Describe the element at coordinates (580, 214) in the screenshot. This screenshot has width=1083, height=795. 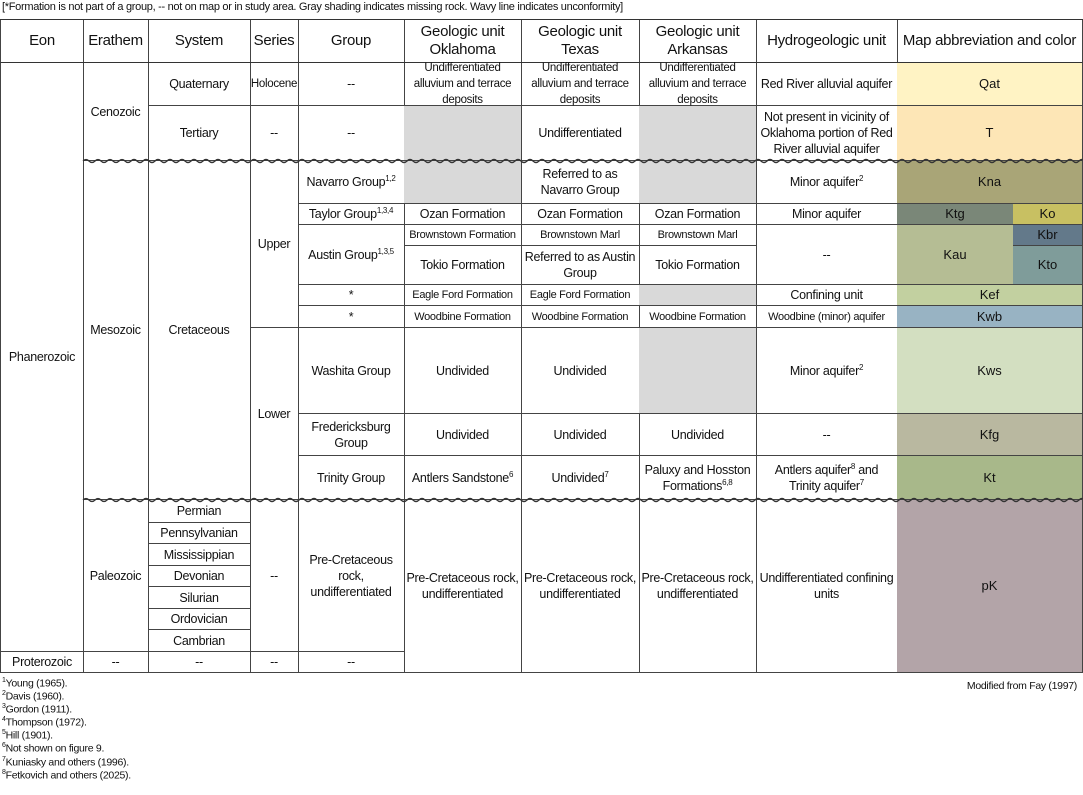
I see `tx-taylor: Ozan Formation` at that location.